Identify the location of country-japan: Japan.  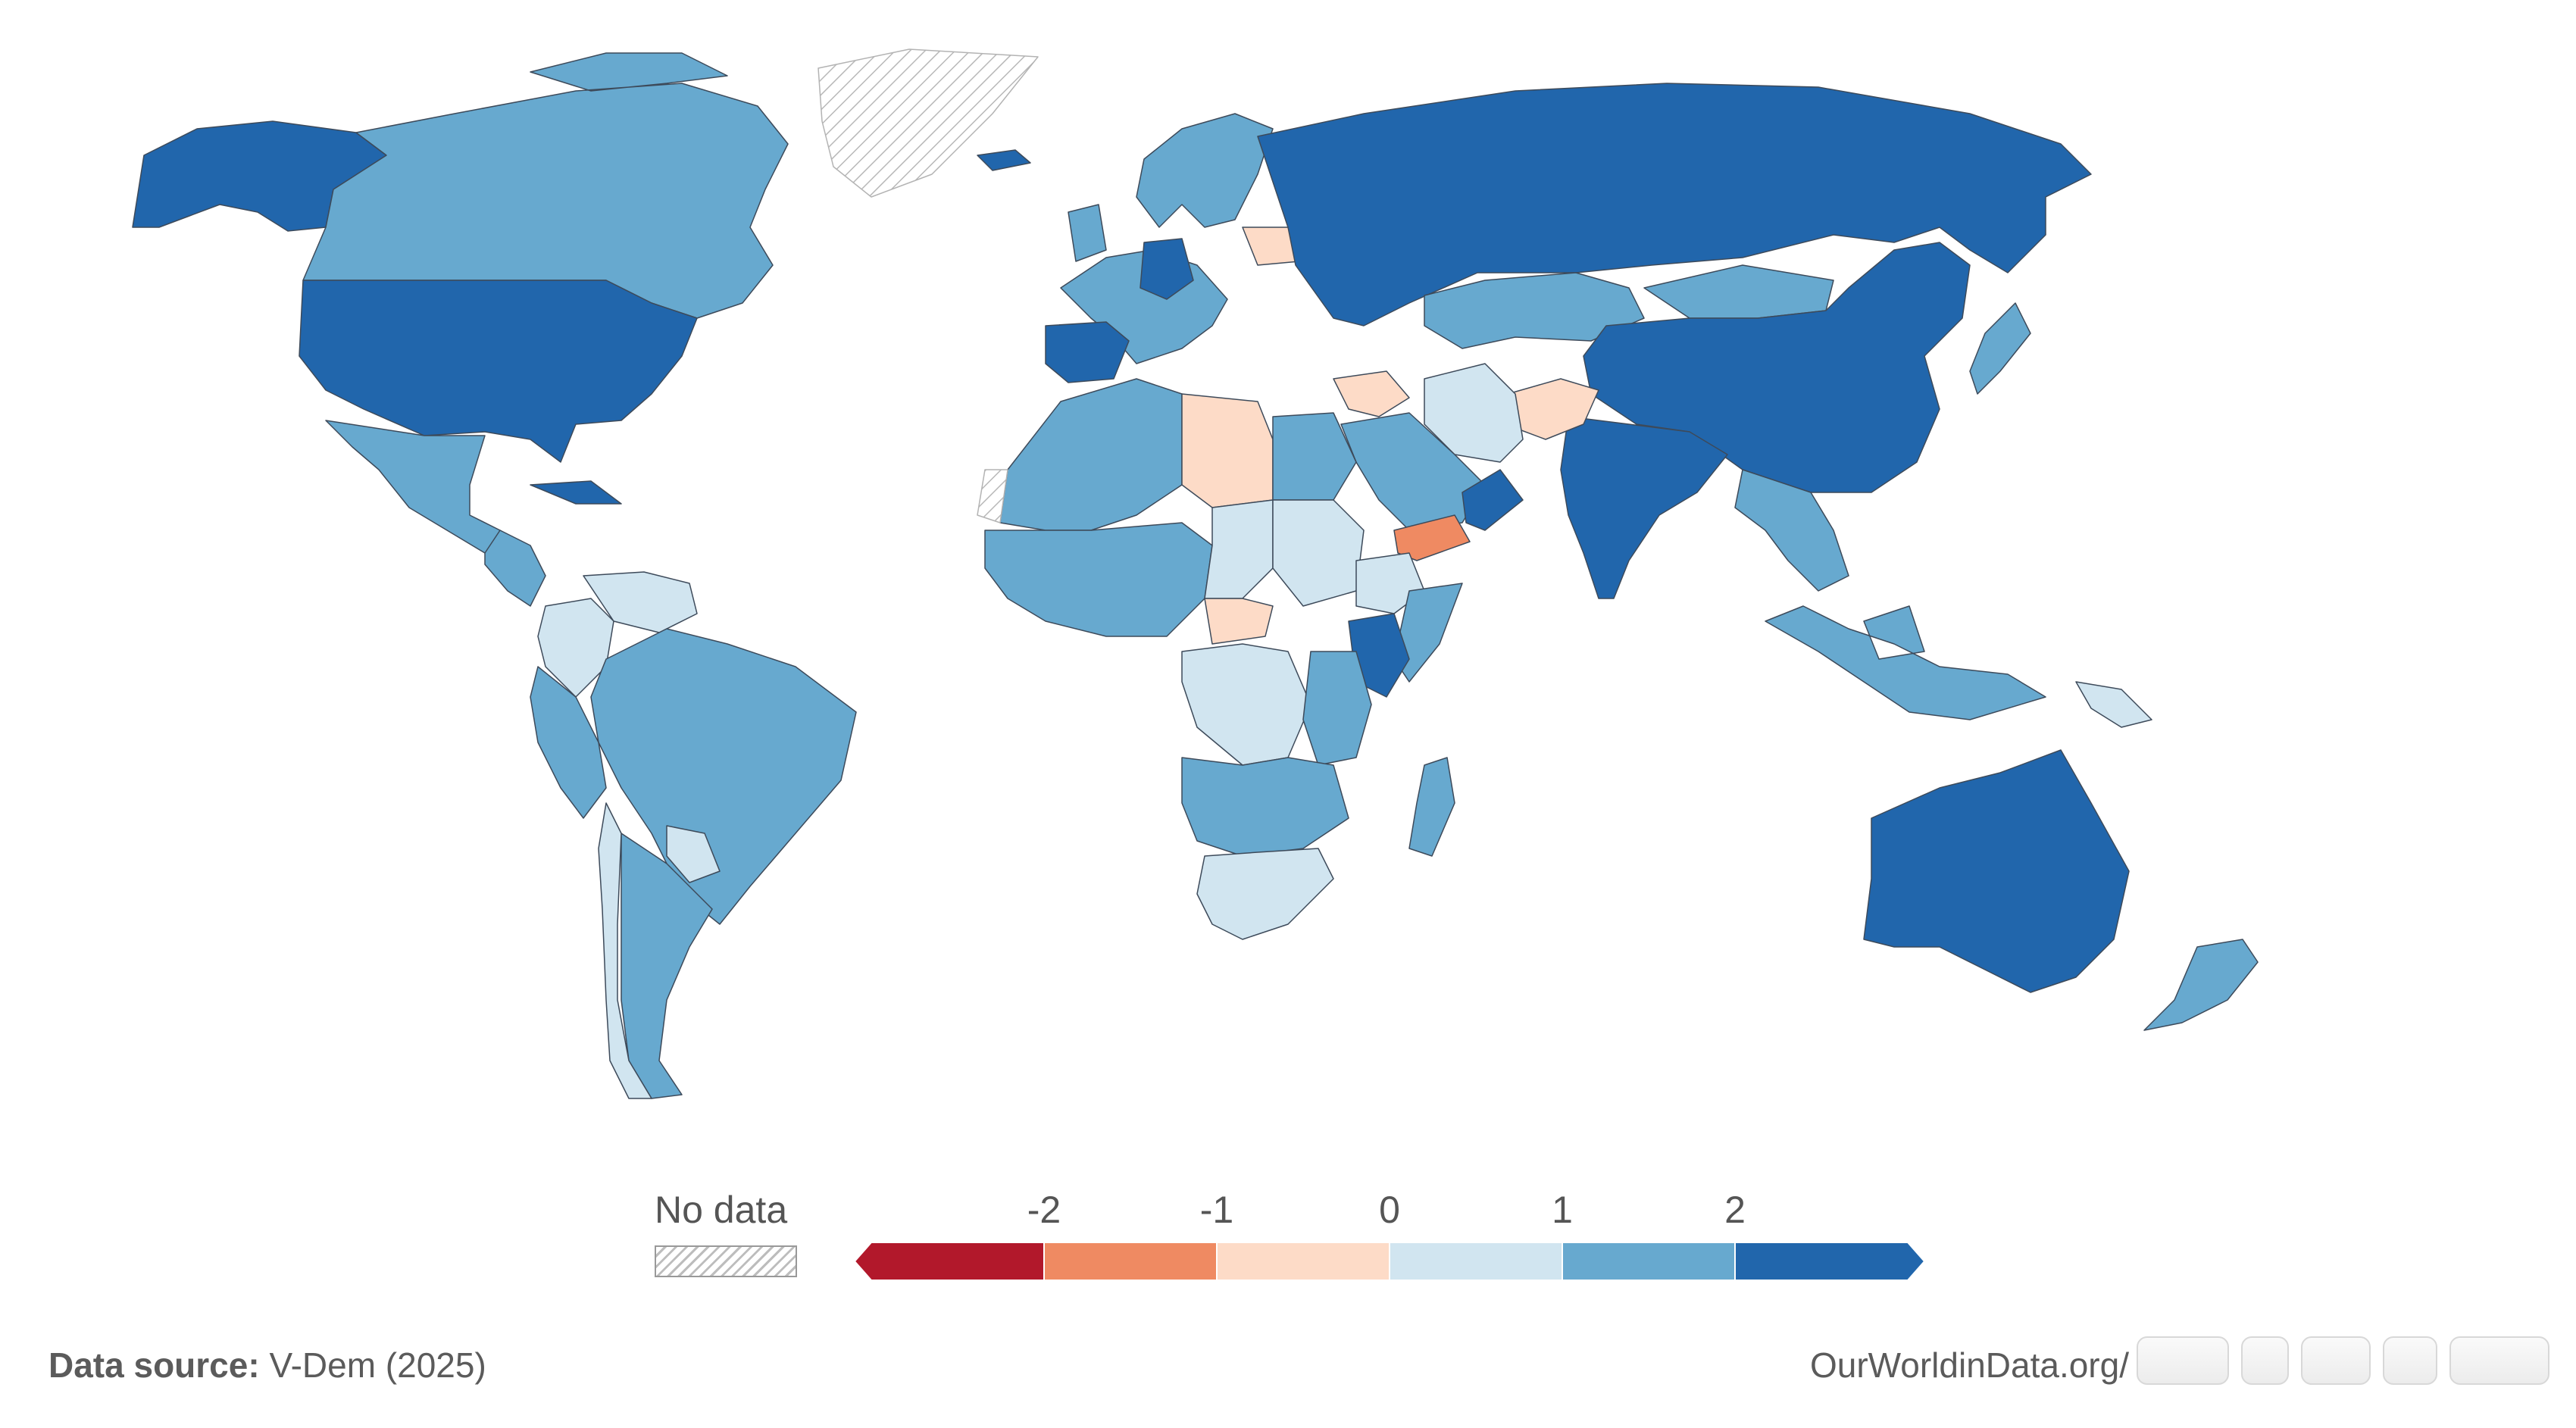
(2000, 348).